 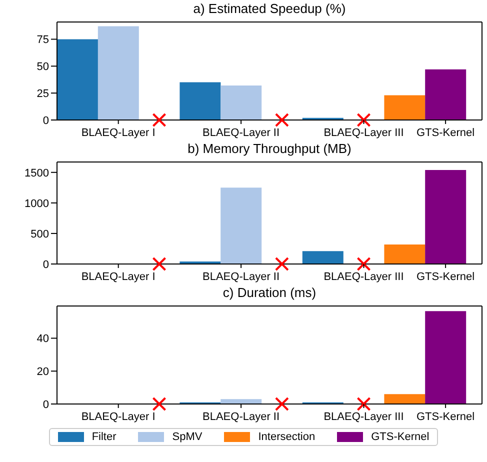 I want to click on legend-label: SpMV, so click(x=187, y=437).